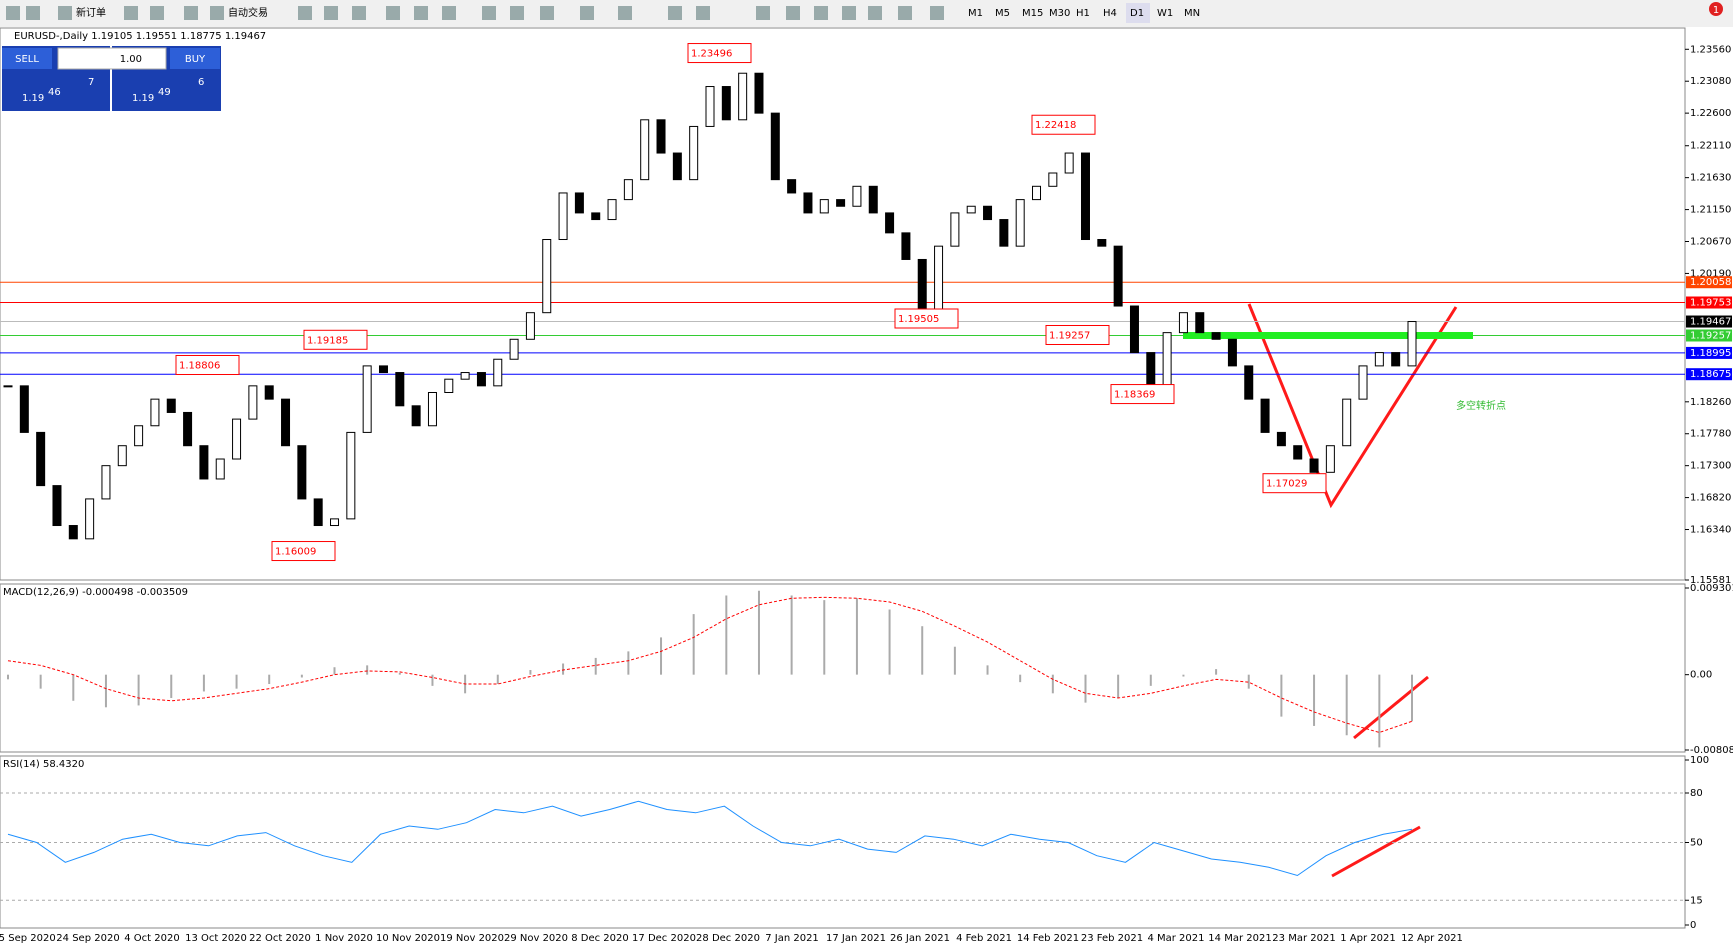 This screenshot has width=1733, height=945. I want to click on volume-input, so click(112, 58).